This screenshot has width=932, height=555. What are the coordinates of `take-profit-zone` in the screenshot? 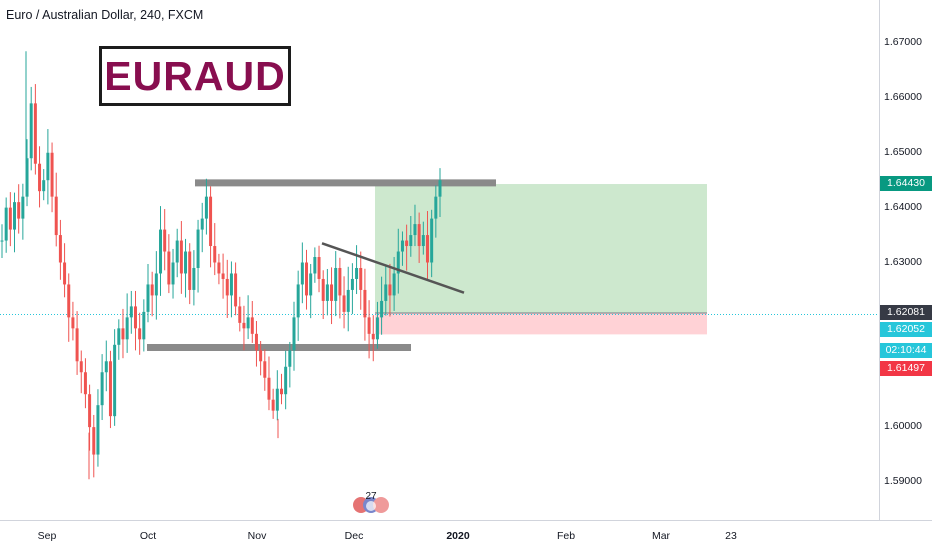 It's located at (541, 248).